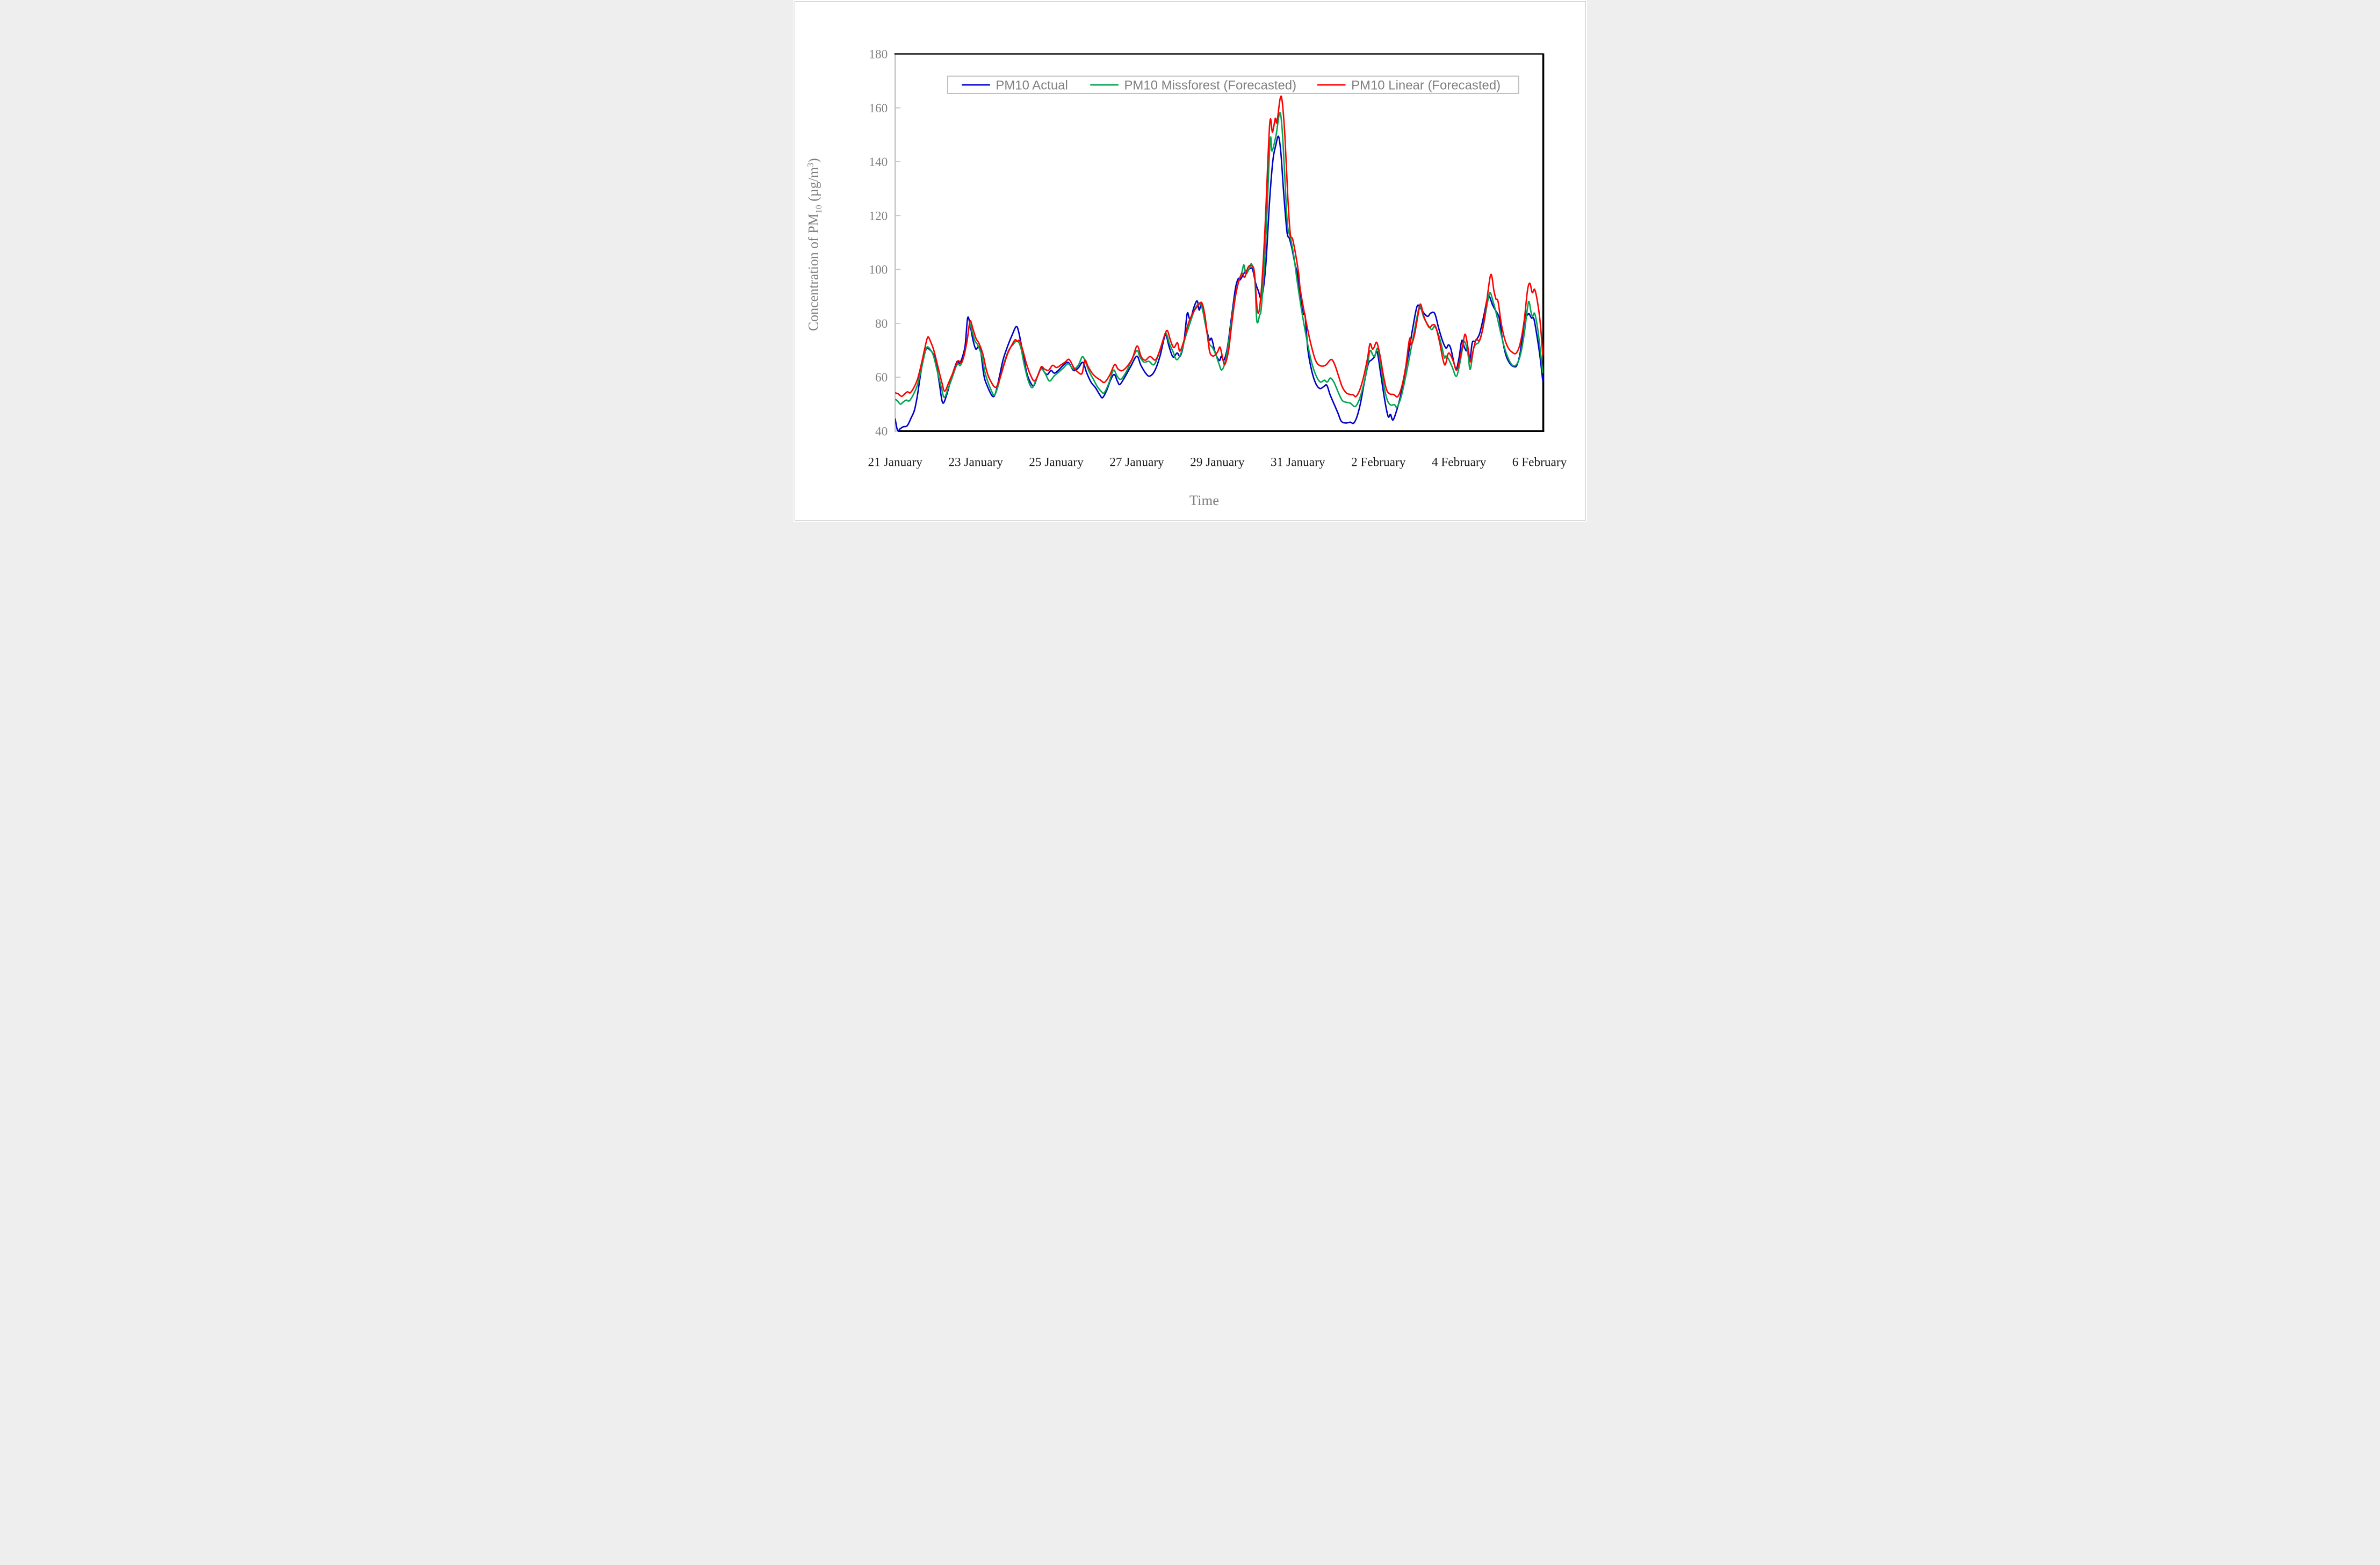  Describe the element at coordinates (881, 324) in the screenshot. I see `y-tick-label: 80` at that location.